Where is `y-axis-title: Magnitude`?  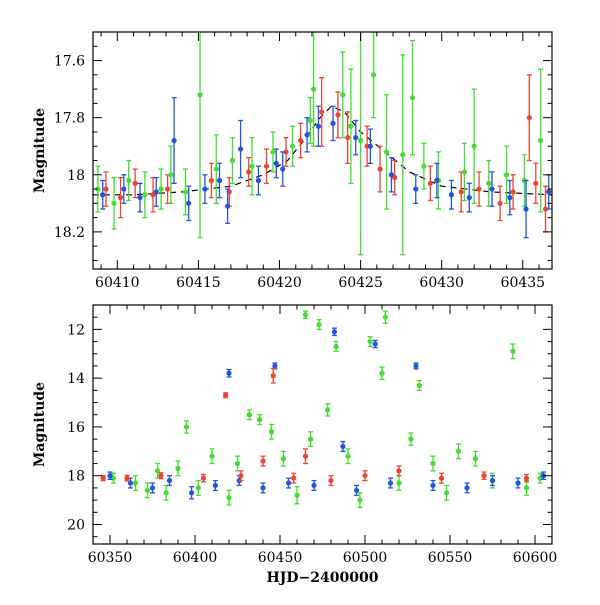
y-axis-title: Magnitude is located at coordinates (40, 150).